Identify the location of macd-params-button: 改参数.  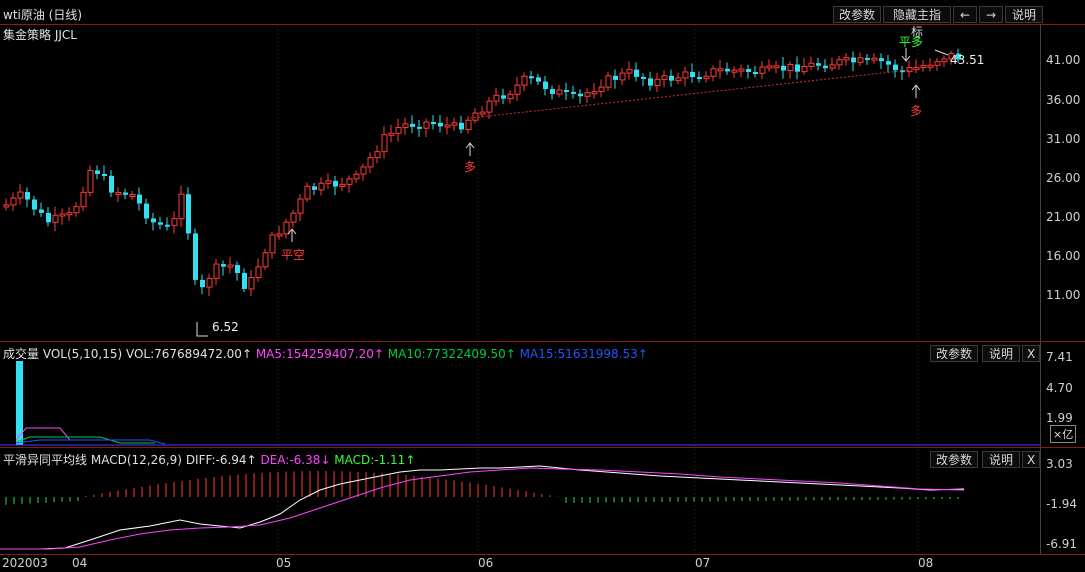
(954, 459).